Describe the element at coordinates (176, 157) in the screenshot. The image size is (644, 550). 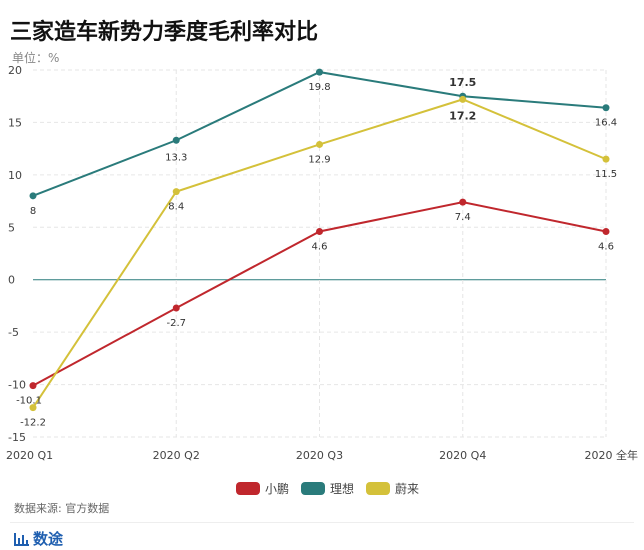
I see `data-label: 13.3` at that location.